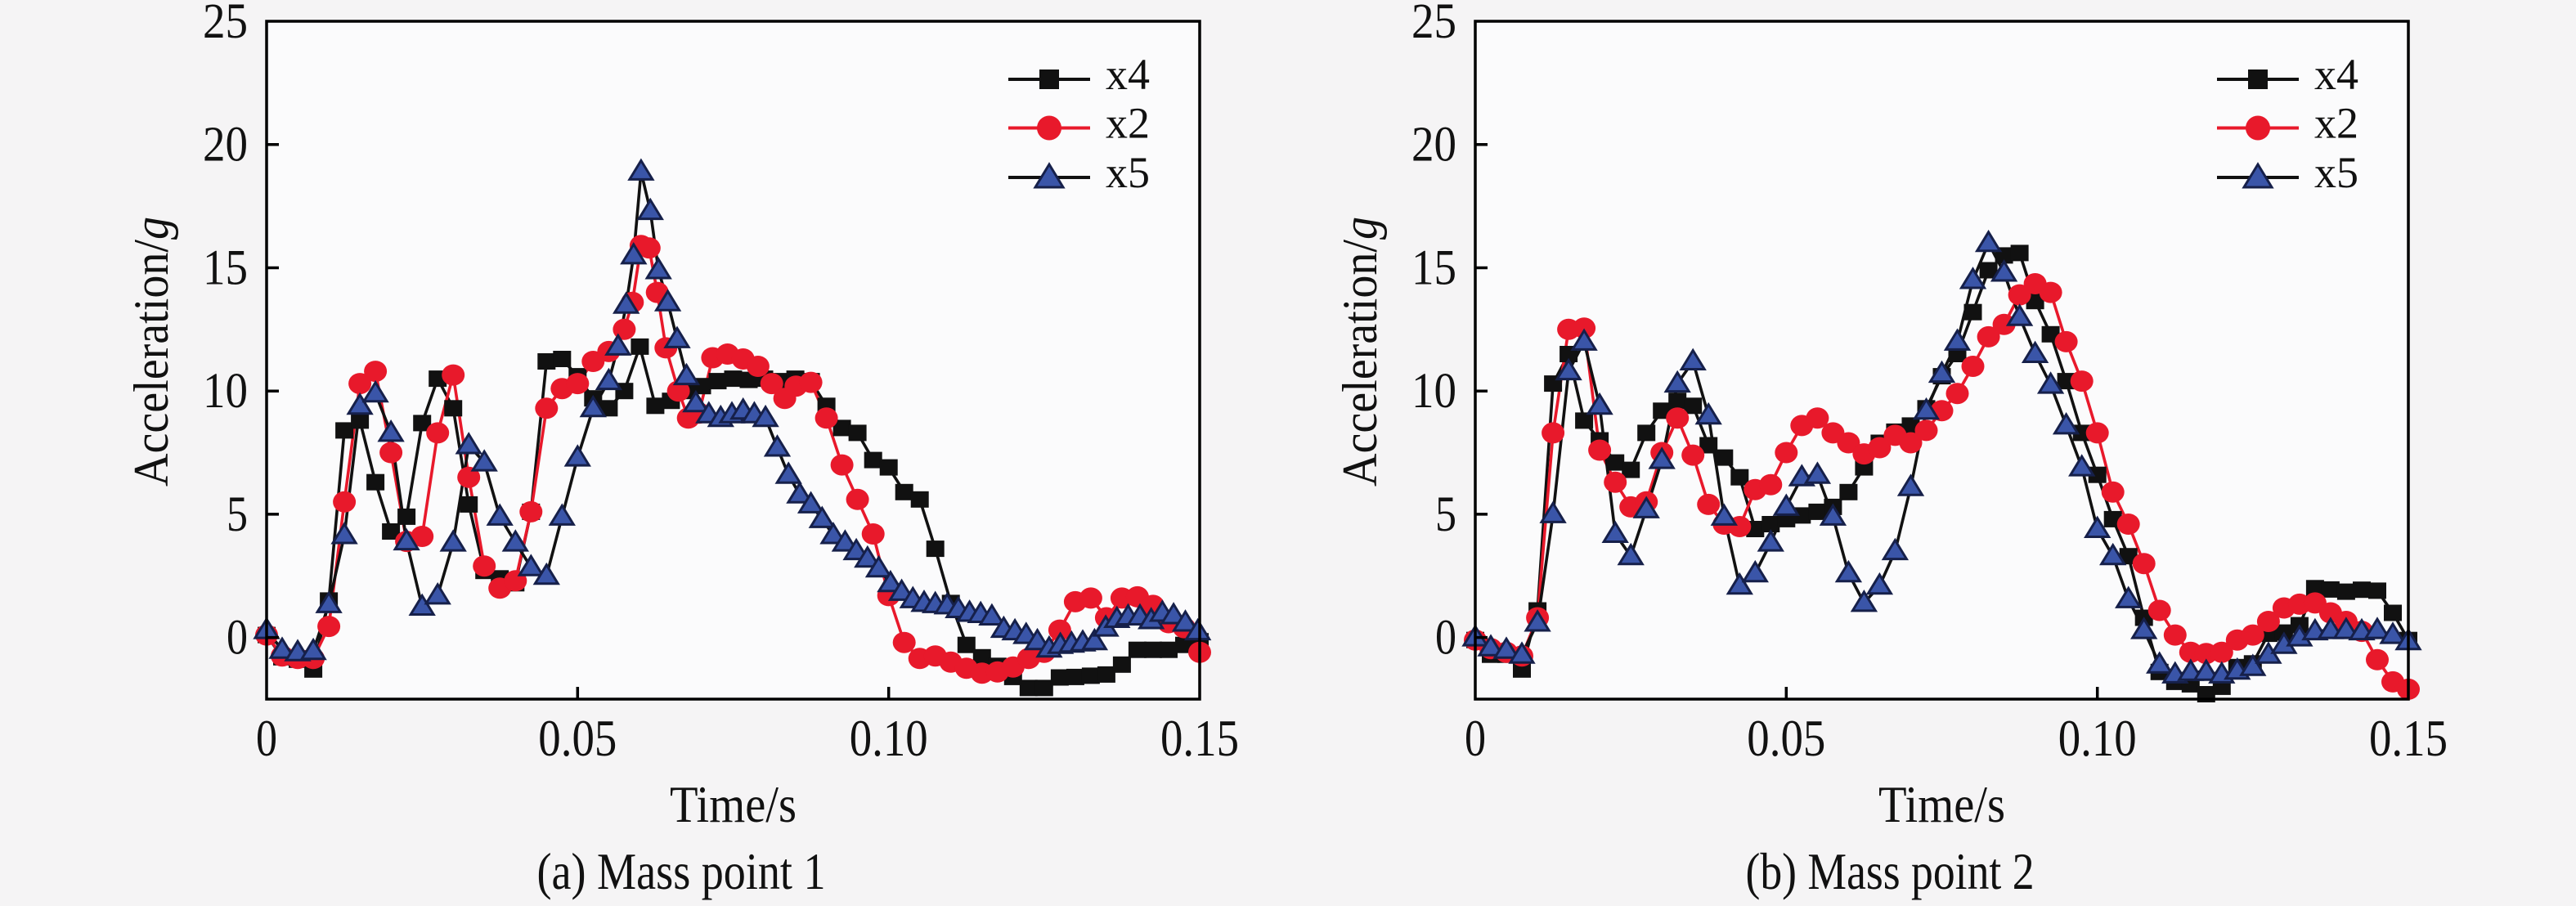 The width and height of the screenshot is (2576, 906). I want to click on svg-text: (a) Mass point 1, so click(681, 871).